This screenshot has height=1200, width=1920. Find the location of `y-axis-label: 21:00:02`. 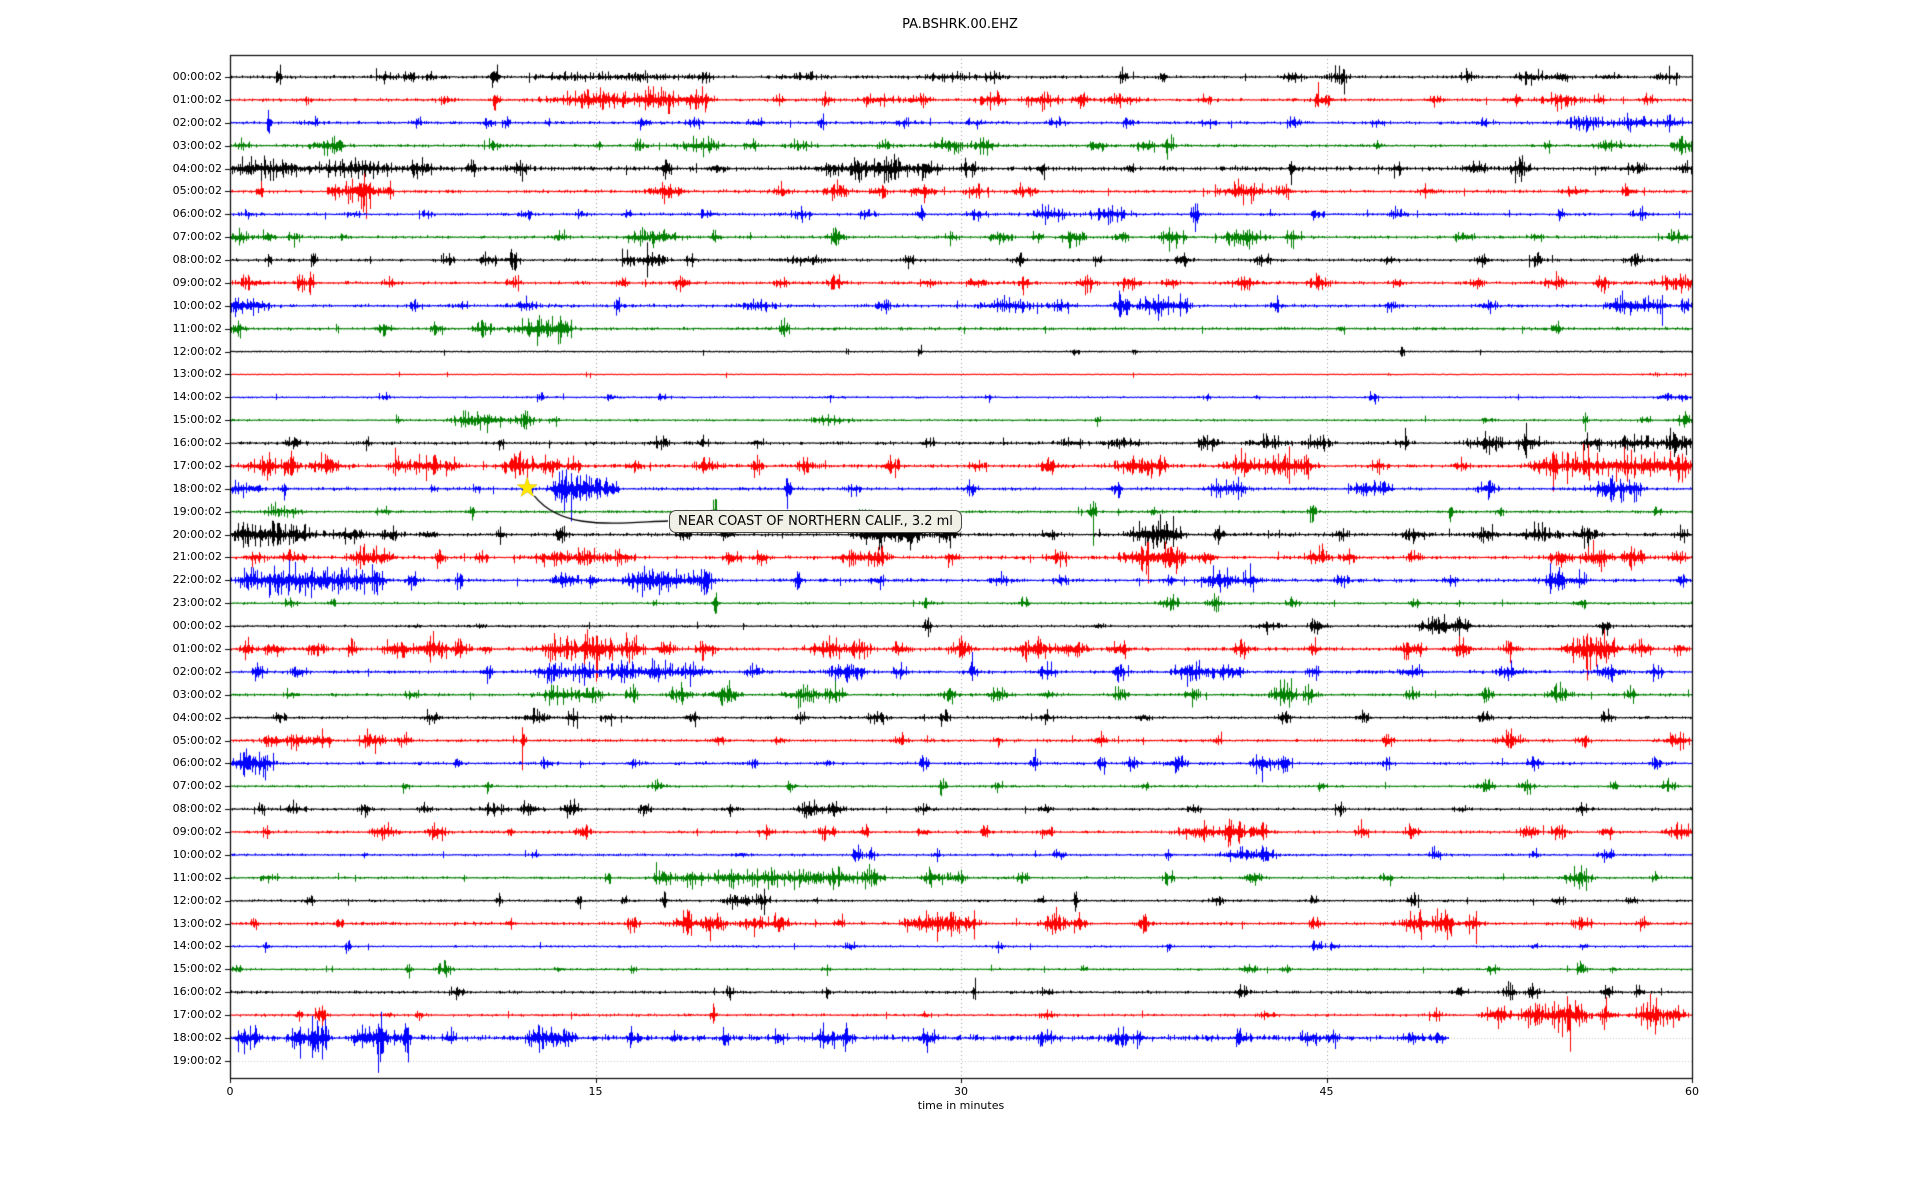

y-axis-label: 21:00:02 is located at coordinates (197, 557).